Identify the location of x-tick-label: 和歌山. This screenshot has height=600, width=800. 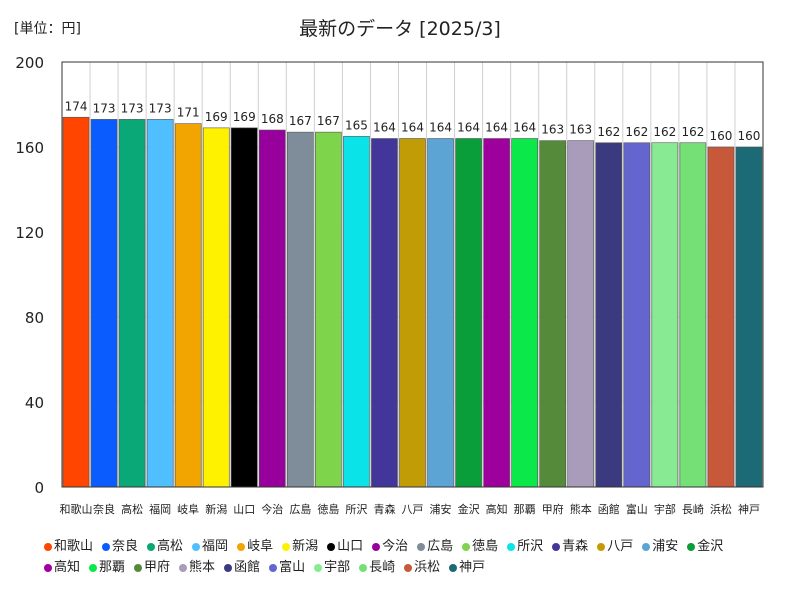
(76, 509).